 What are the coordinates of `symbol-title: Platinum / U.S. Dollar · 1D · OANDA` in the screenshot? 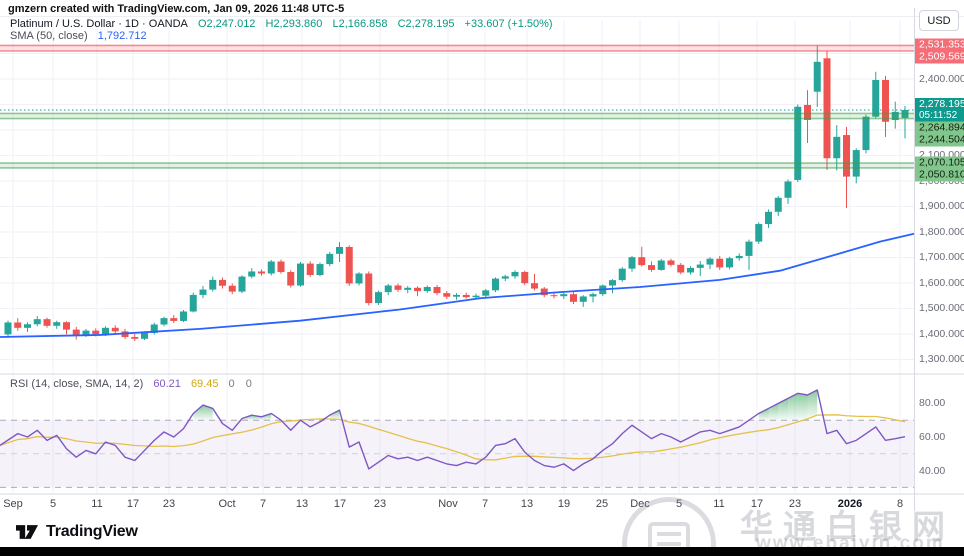 It's located at (99, 24).